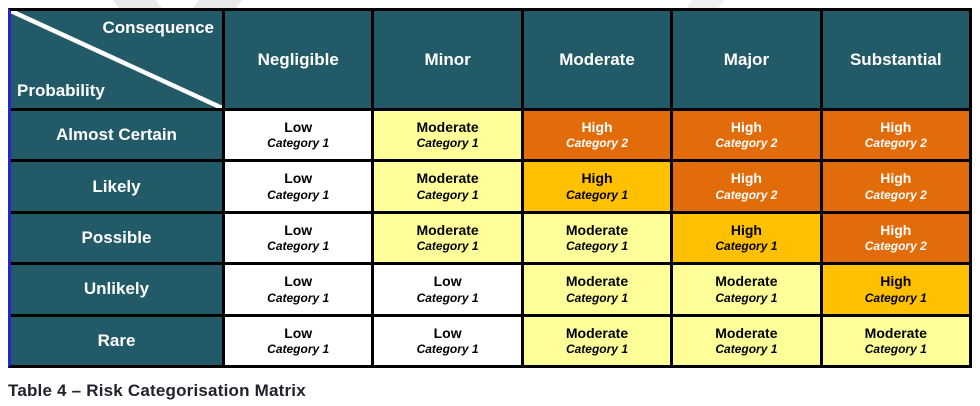  What do you see at coordinates (447, 59) in the screenshot?
I see `column-header-minor: Minor` at bounding box center [447, 59].